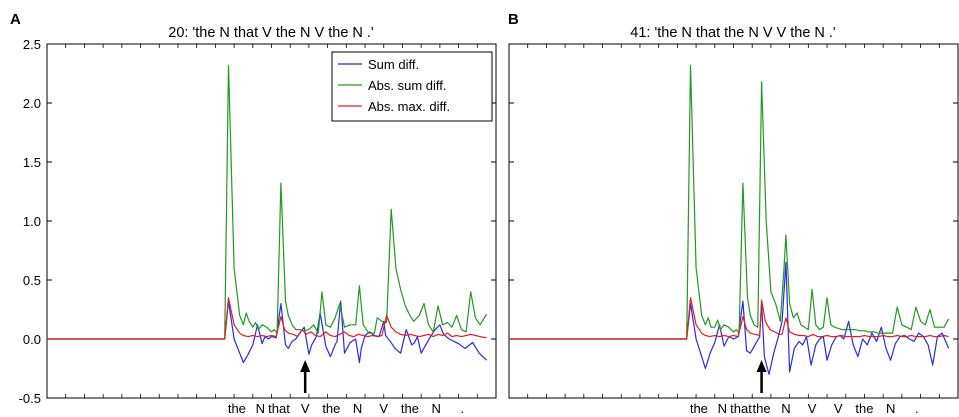 This screenshot has width=959, height=417. What do you see at coordinates (32, 221) in the screenshot?
I see `y-tick-label: 1.0` at bounding box center [32, 221].